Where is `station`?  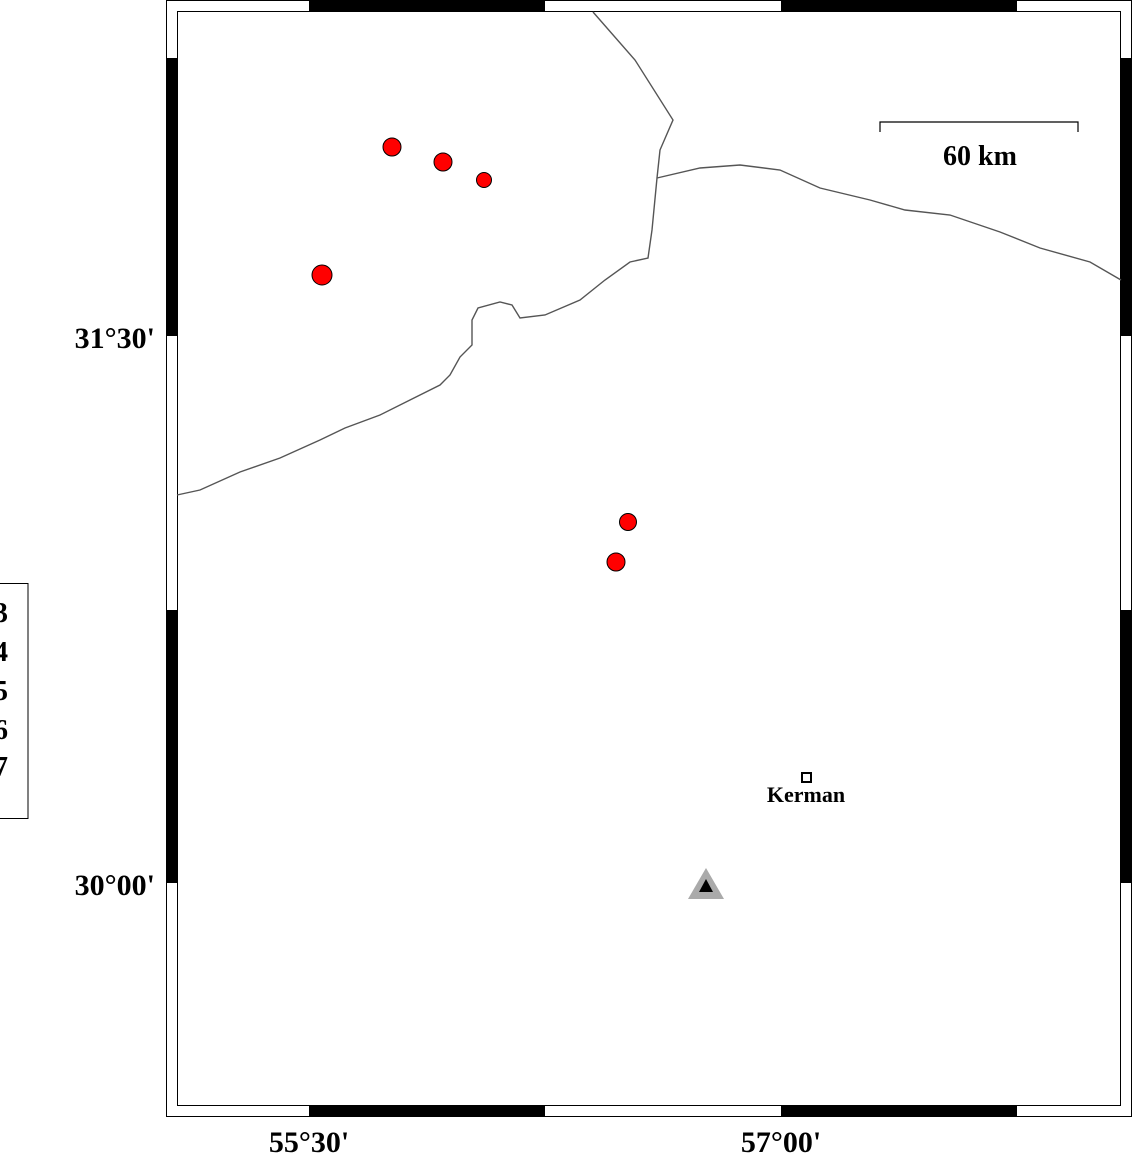 station is located at coordinates (706, 885).